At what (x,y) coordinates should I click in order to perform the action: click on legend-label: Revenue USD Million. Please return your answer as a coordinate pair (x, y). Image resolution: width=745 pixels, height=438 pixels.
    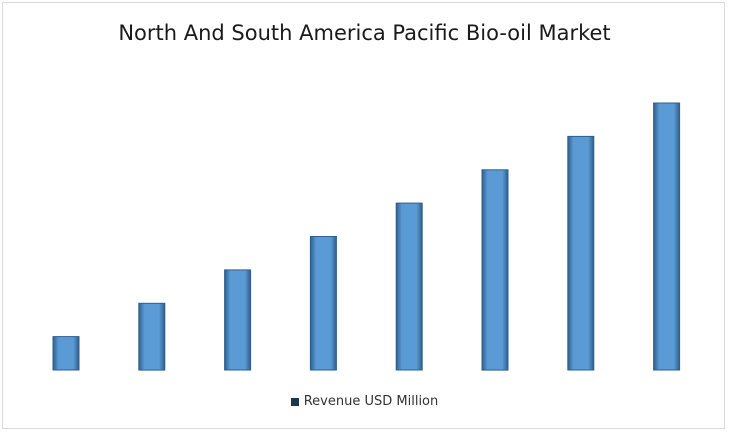
    Looking at the image, I should click on (371, 401).